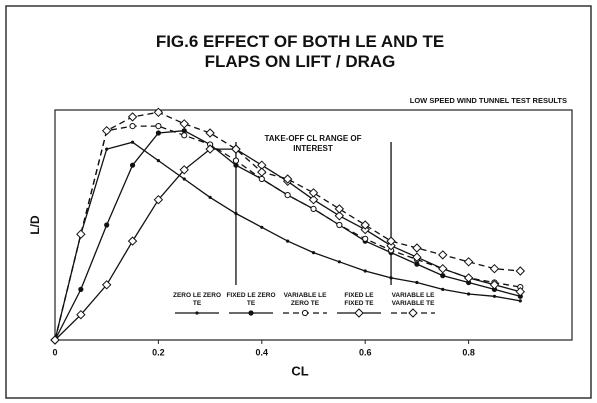 The image size is (597, 403). What do you see at coordinates (299, 370) in the screenshot?
I see `x-axis-label: CL` at bounding box center [299, 370].